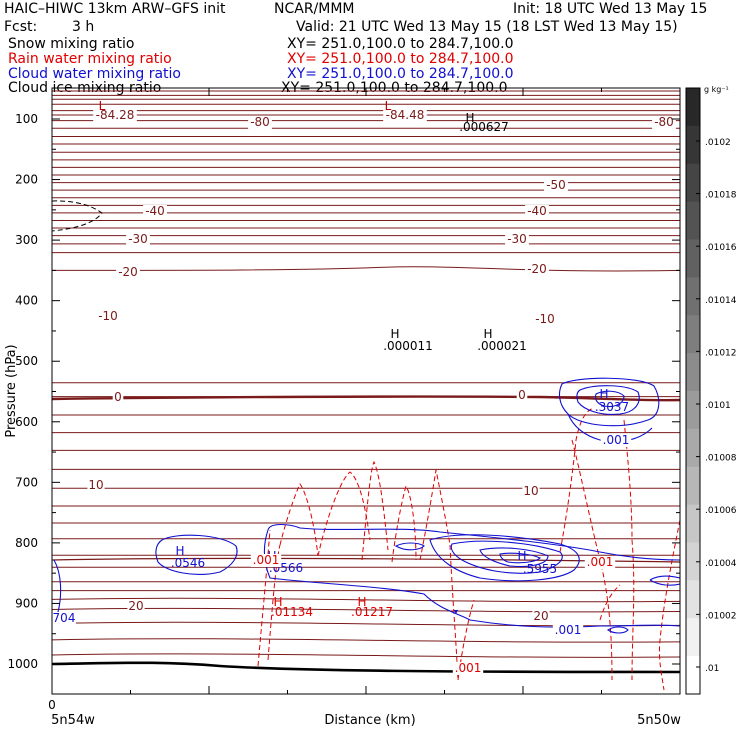 This screenshot has width=740, height=740. What do you see at coordinates (115, 9) in the screenshot?
I see `model-title: HAIC–HIWC 13km ARW–GFS init` at bounding box center [115, 9].